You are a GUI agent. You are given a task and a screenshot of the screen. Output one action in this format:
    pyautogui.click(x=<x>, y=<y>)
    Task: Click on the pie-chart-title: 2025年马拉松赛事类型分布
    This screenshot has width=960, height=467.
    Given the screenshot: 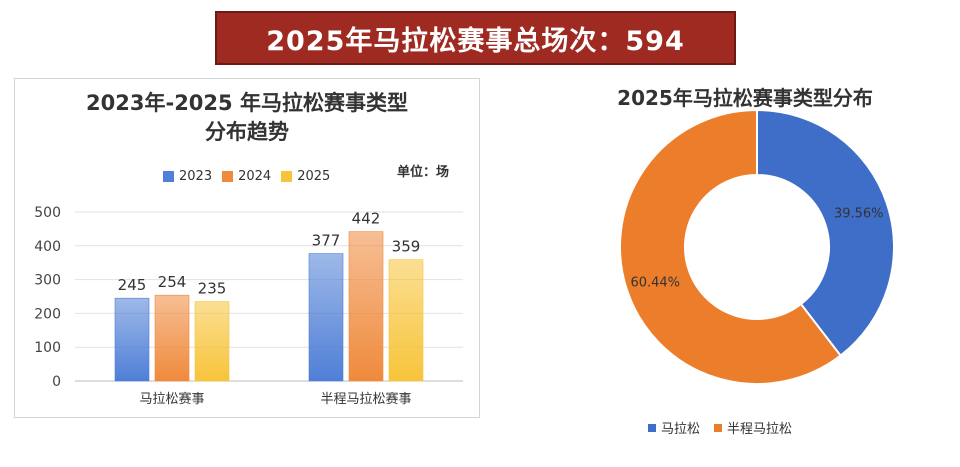 What is the action you would take?
    pyautogui.click(x=745, y=98)
    